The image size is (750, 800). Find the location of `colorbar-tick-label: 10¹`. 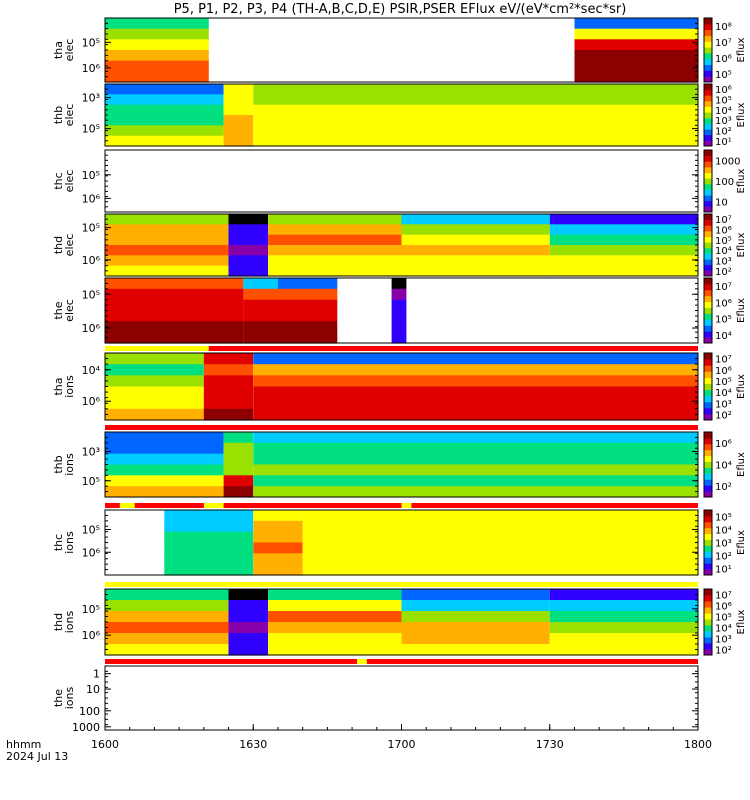

colorbar-tick-label: 10¹ is located at coordinates (723, 142).